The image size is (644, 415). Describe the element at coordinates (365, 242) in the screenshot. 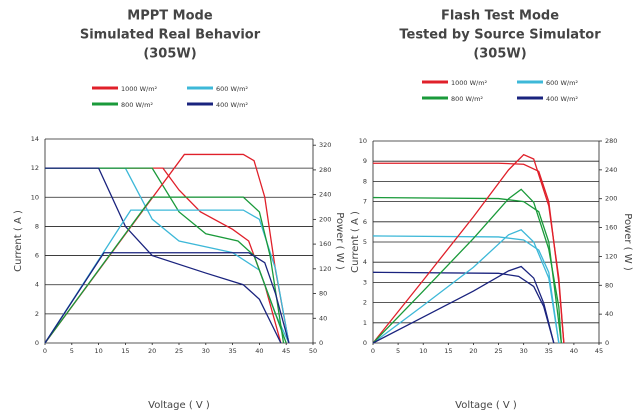

I see `y-tick-label: 5` at that location.